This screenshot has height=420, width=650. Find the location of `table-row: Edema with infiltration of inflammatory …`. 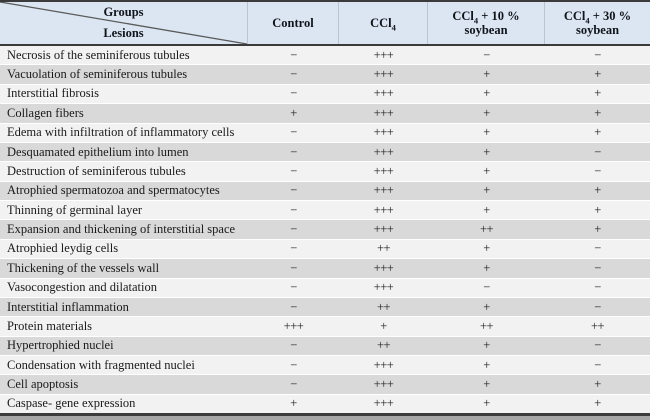

table-row: Edema with infiltration of inflammatory … is located at coordinates (325, 132).